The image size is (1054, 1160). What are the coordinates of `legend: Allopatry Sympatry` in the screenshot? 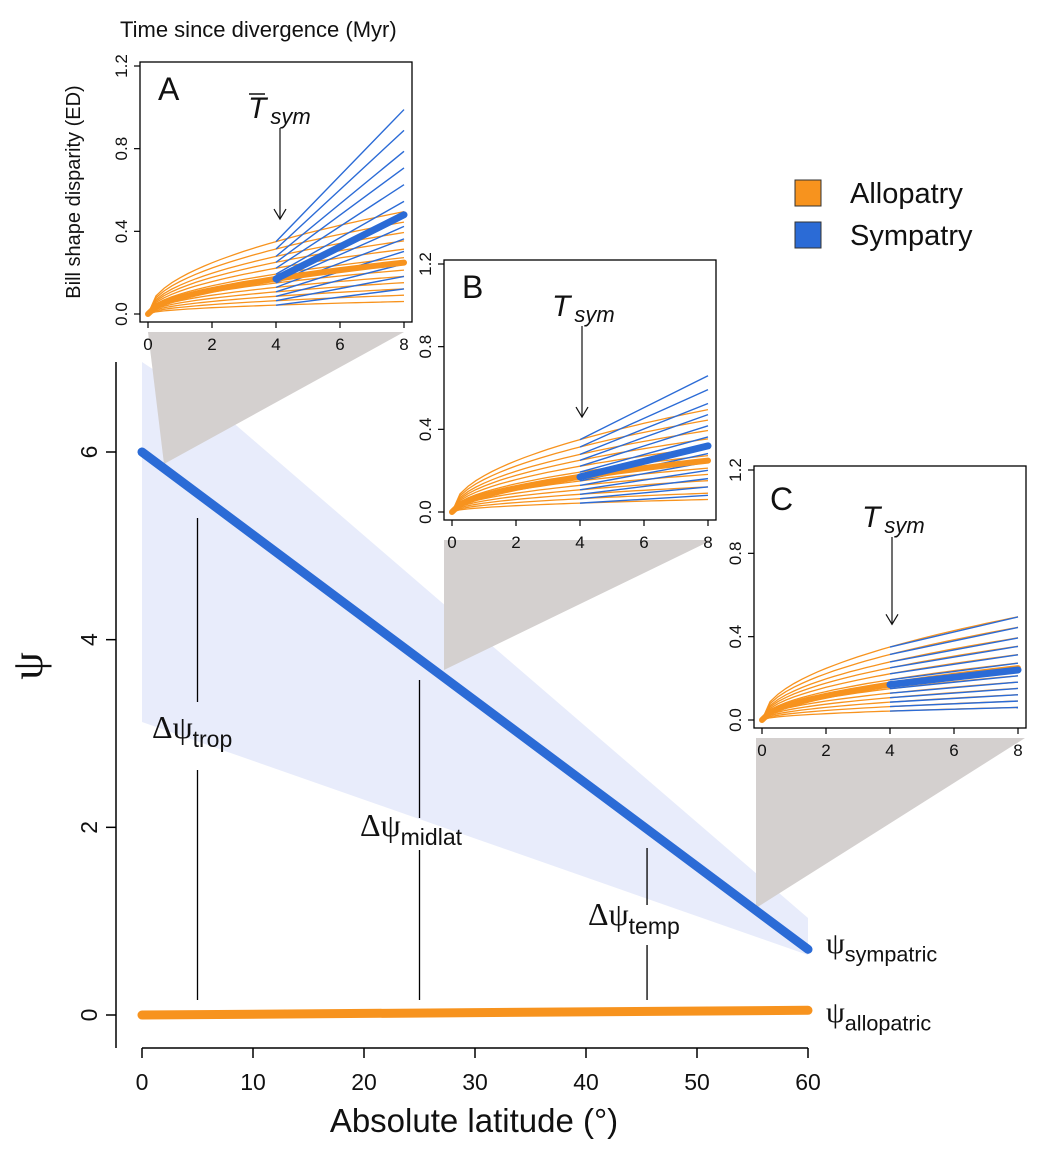 It's located at (883, 215).